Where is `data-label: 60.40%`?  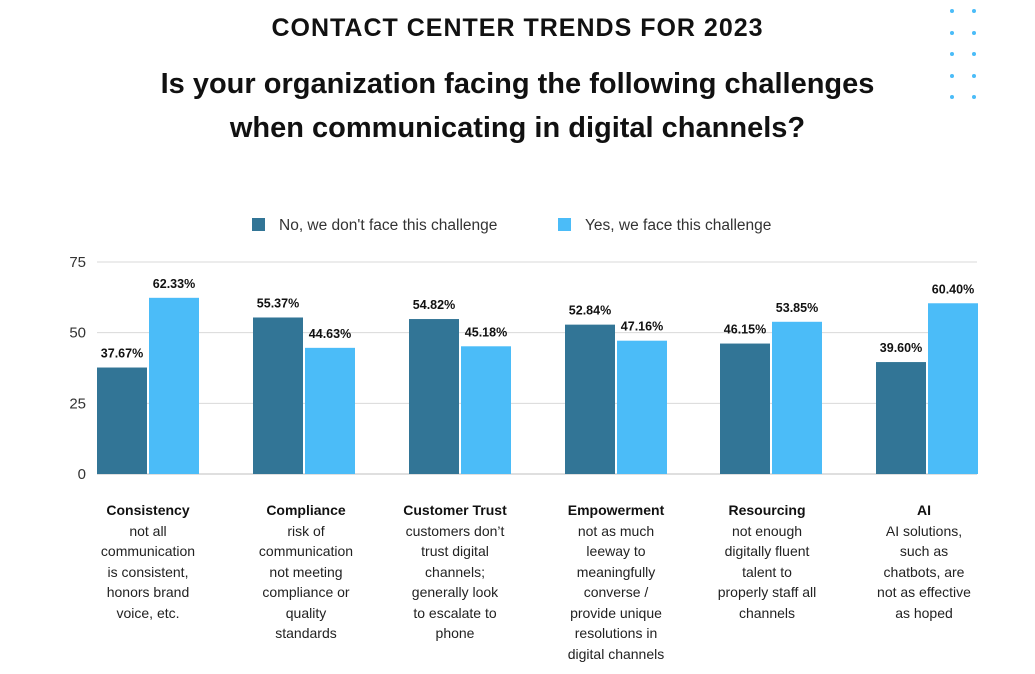 data-label: 60.40% is located at coordinates (953, 289).